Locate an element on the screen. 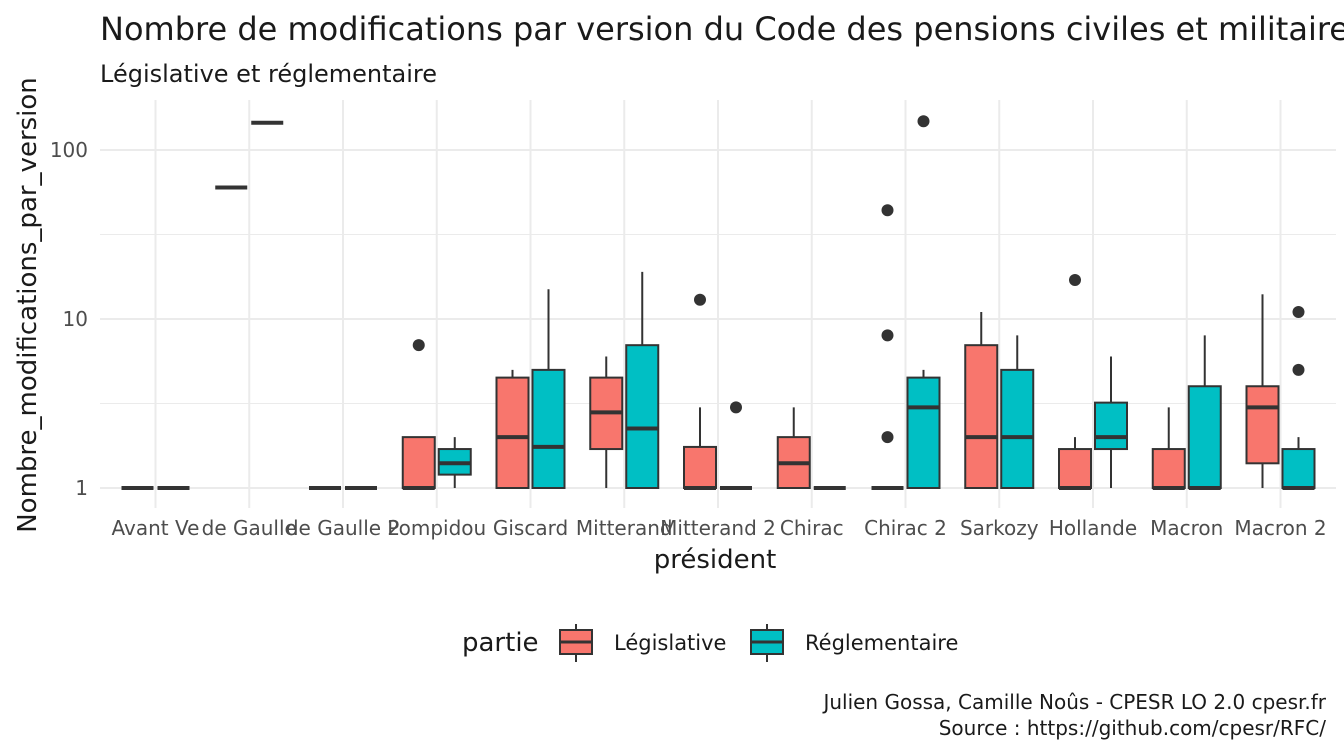 The image size is (1344, 756). y-axis-ticks: 1 10 100 is located at coordinates (69, 319).